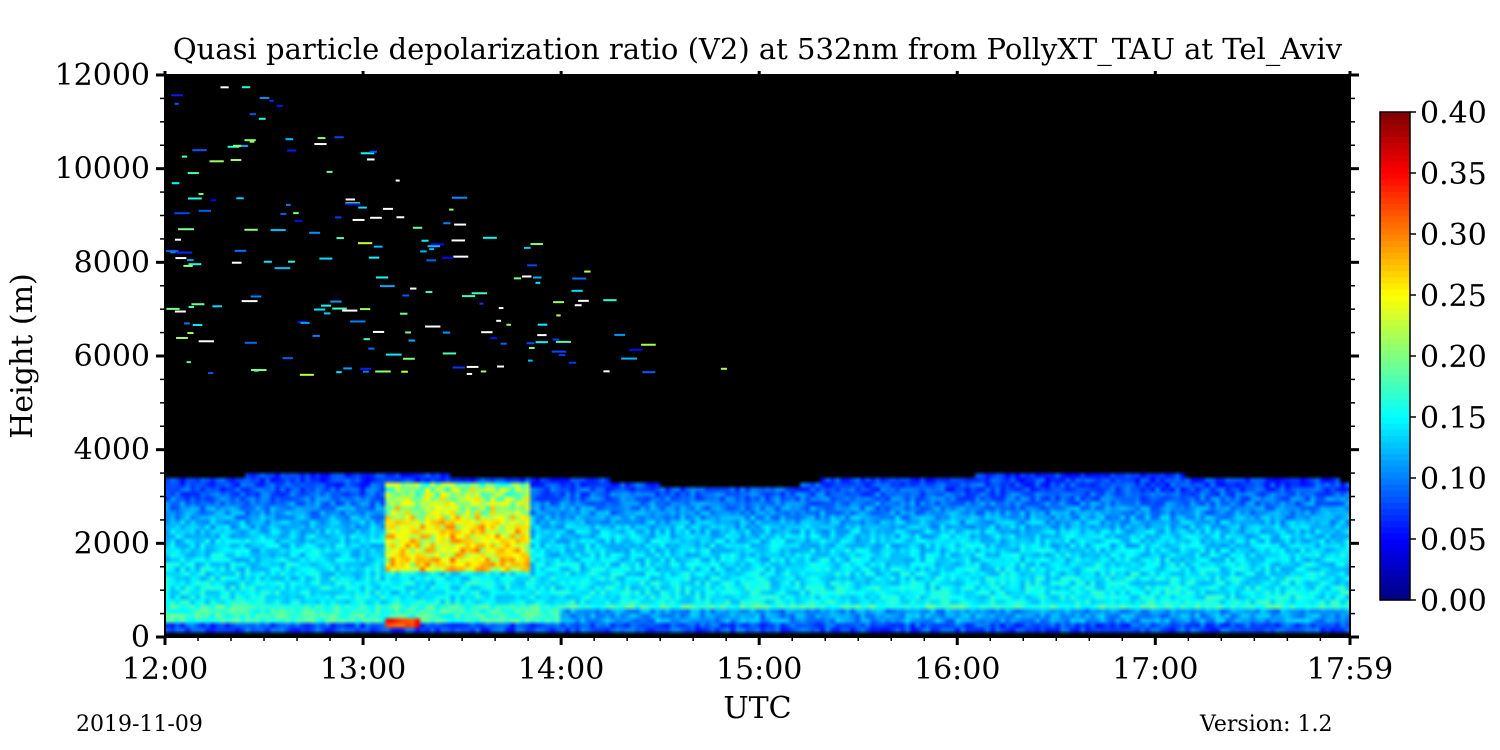  What do you see at coordinates (112, 262) in the screenshot?
I see `y-tick-label: 8000` at bounding box center [112, 262].